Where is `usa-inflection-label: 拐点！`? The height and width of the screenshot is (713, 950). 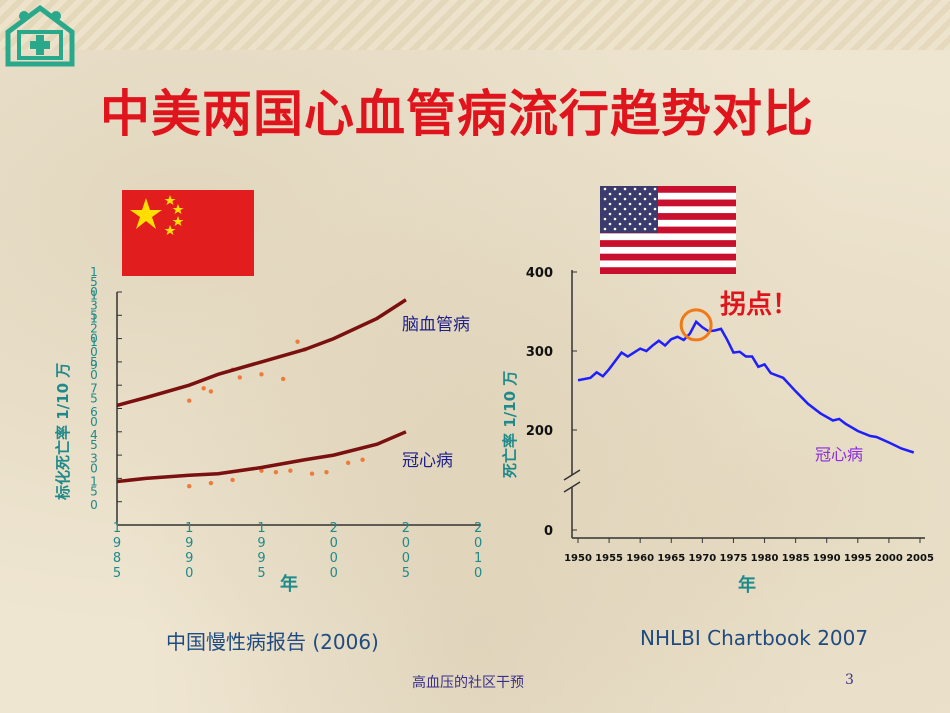
usa-inflection-label: 拐点！ is located at coordinates (759, 304).